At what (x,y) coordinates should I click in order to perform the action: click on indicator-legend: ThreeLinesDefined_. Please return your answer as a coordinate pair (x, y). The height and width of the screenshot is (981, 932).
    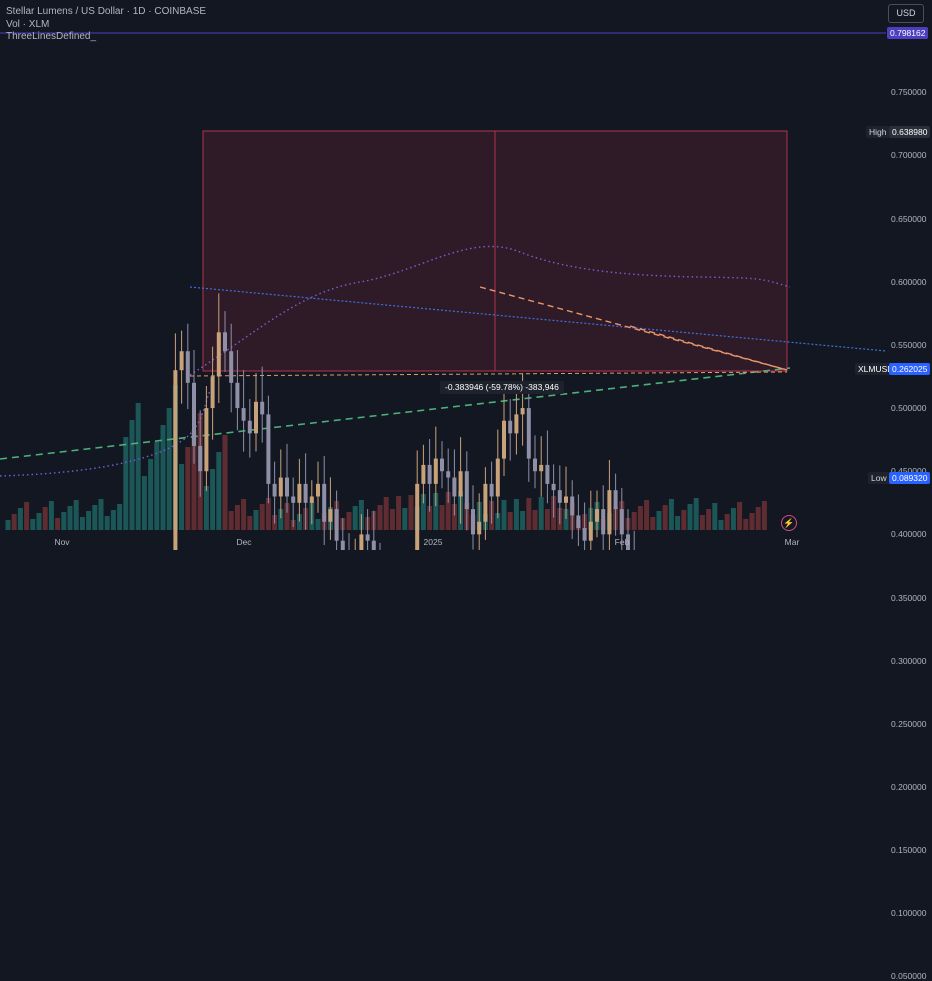
    Looking at the image, I should click on (51, 36).